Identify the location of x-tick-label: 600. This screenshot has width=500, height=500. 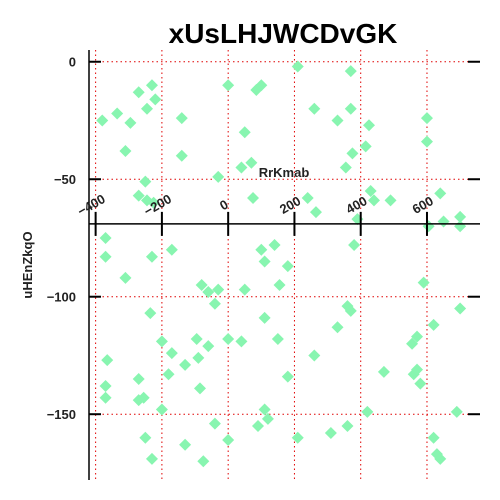
(423, 205).